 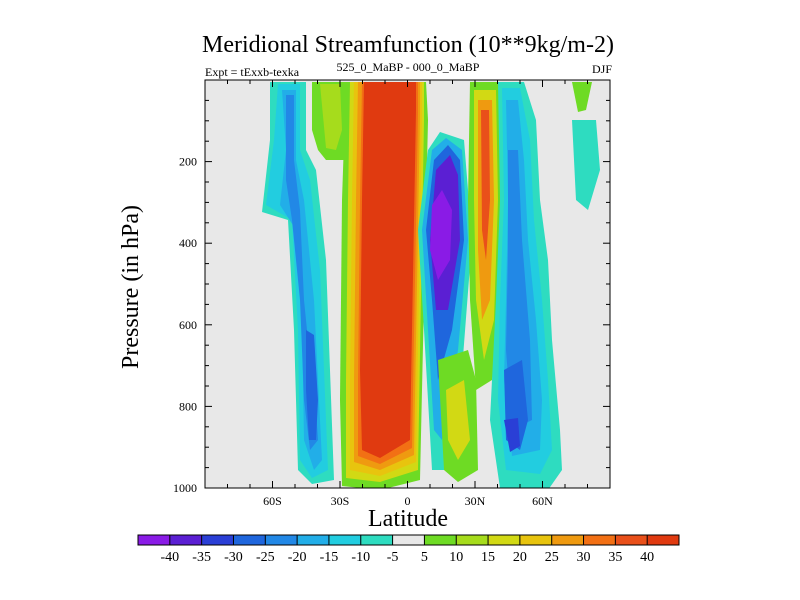 What do you see at coordinates (131, 287) in the screenshot?
I see `y-axis-title: Pressure (in hPa)` at bounding box center [131, 287].